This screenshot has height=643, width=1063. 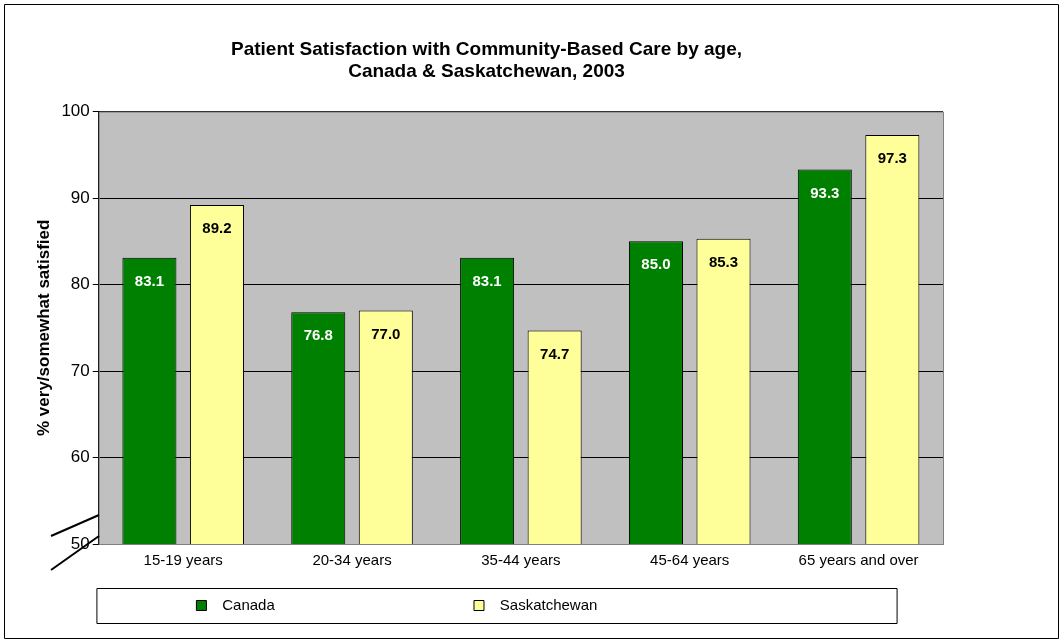 I want to click on data-label: 85.0, so click(x=656, y=264).